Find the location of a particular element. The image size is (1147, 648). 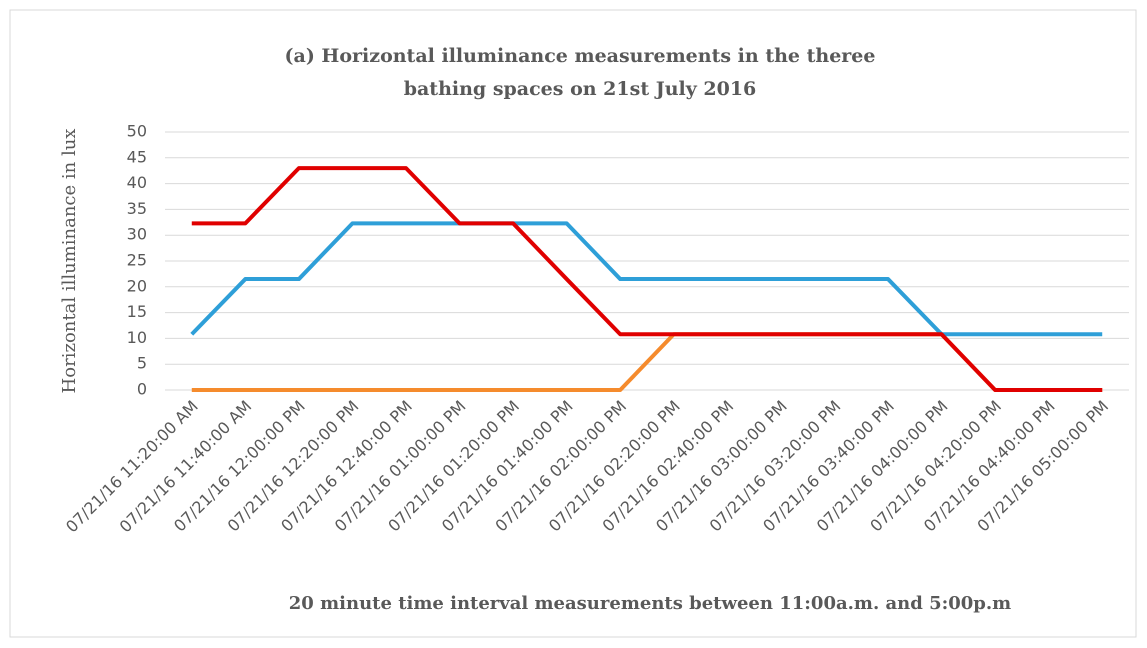

series-line is located at coordinates (646, 279).